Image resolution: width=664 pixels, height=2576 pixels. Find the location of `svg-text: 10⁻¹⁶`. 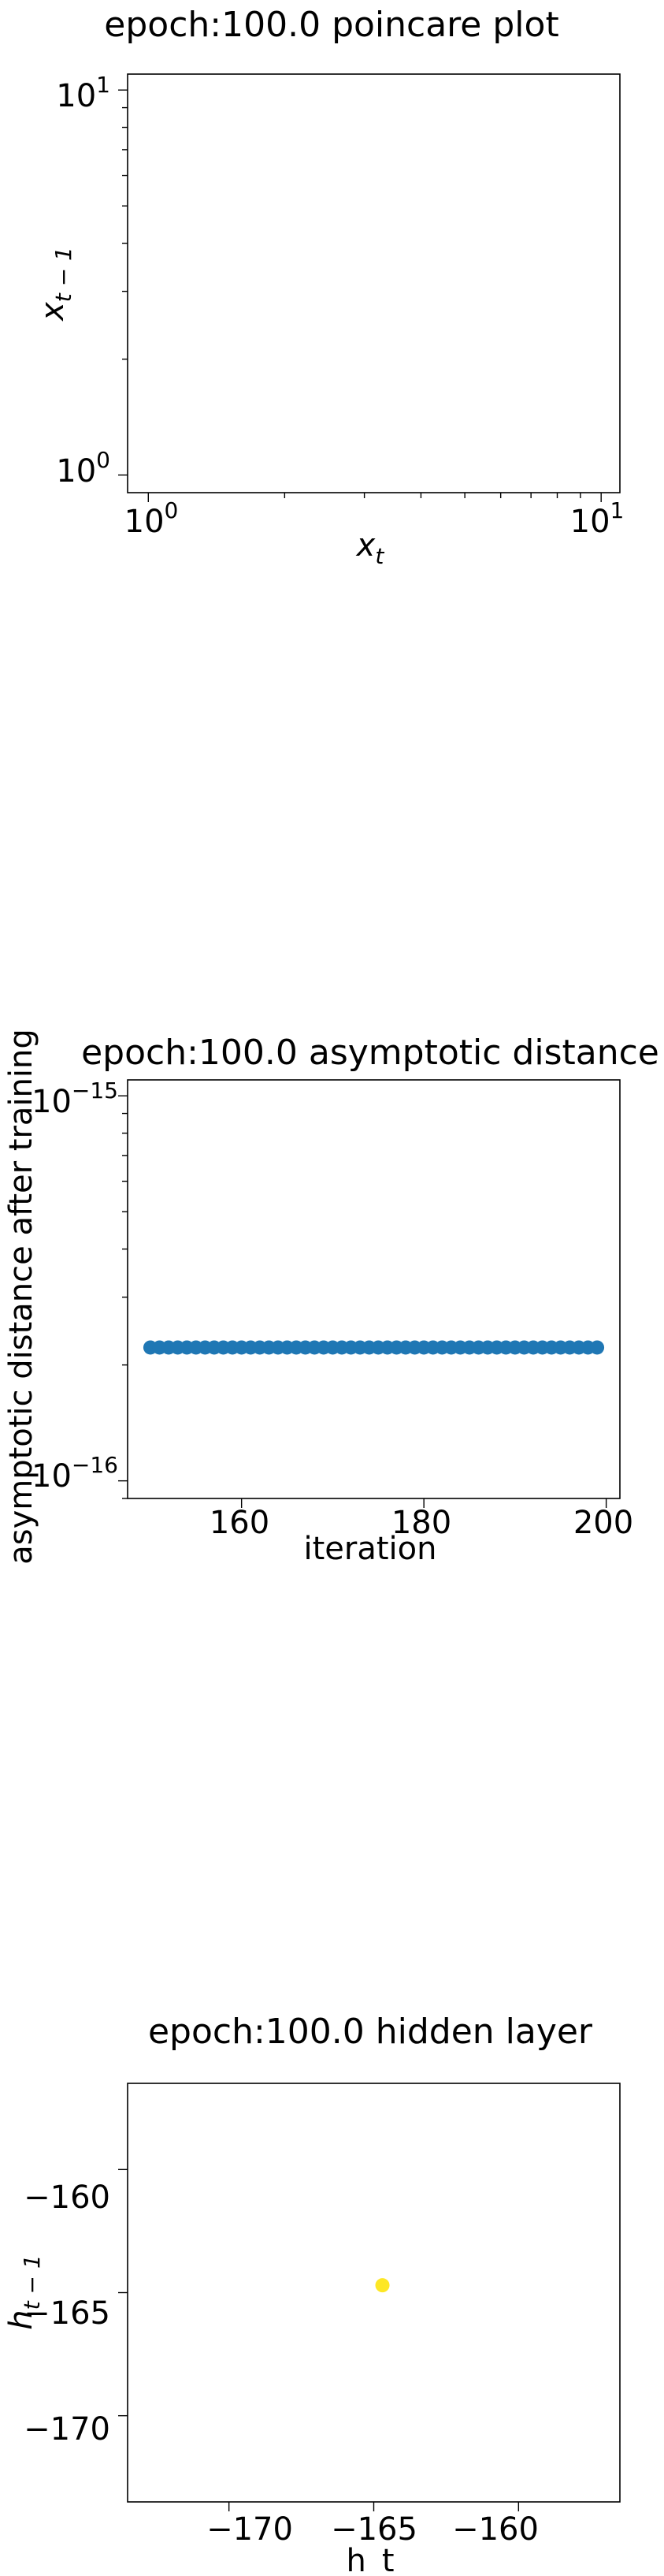

svg-text: 10⁻¹⁶ is located at coordinates (75, 1473).